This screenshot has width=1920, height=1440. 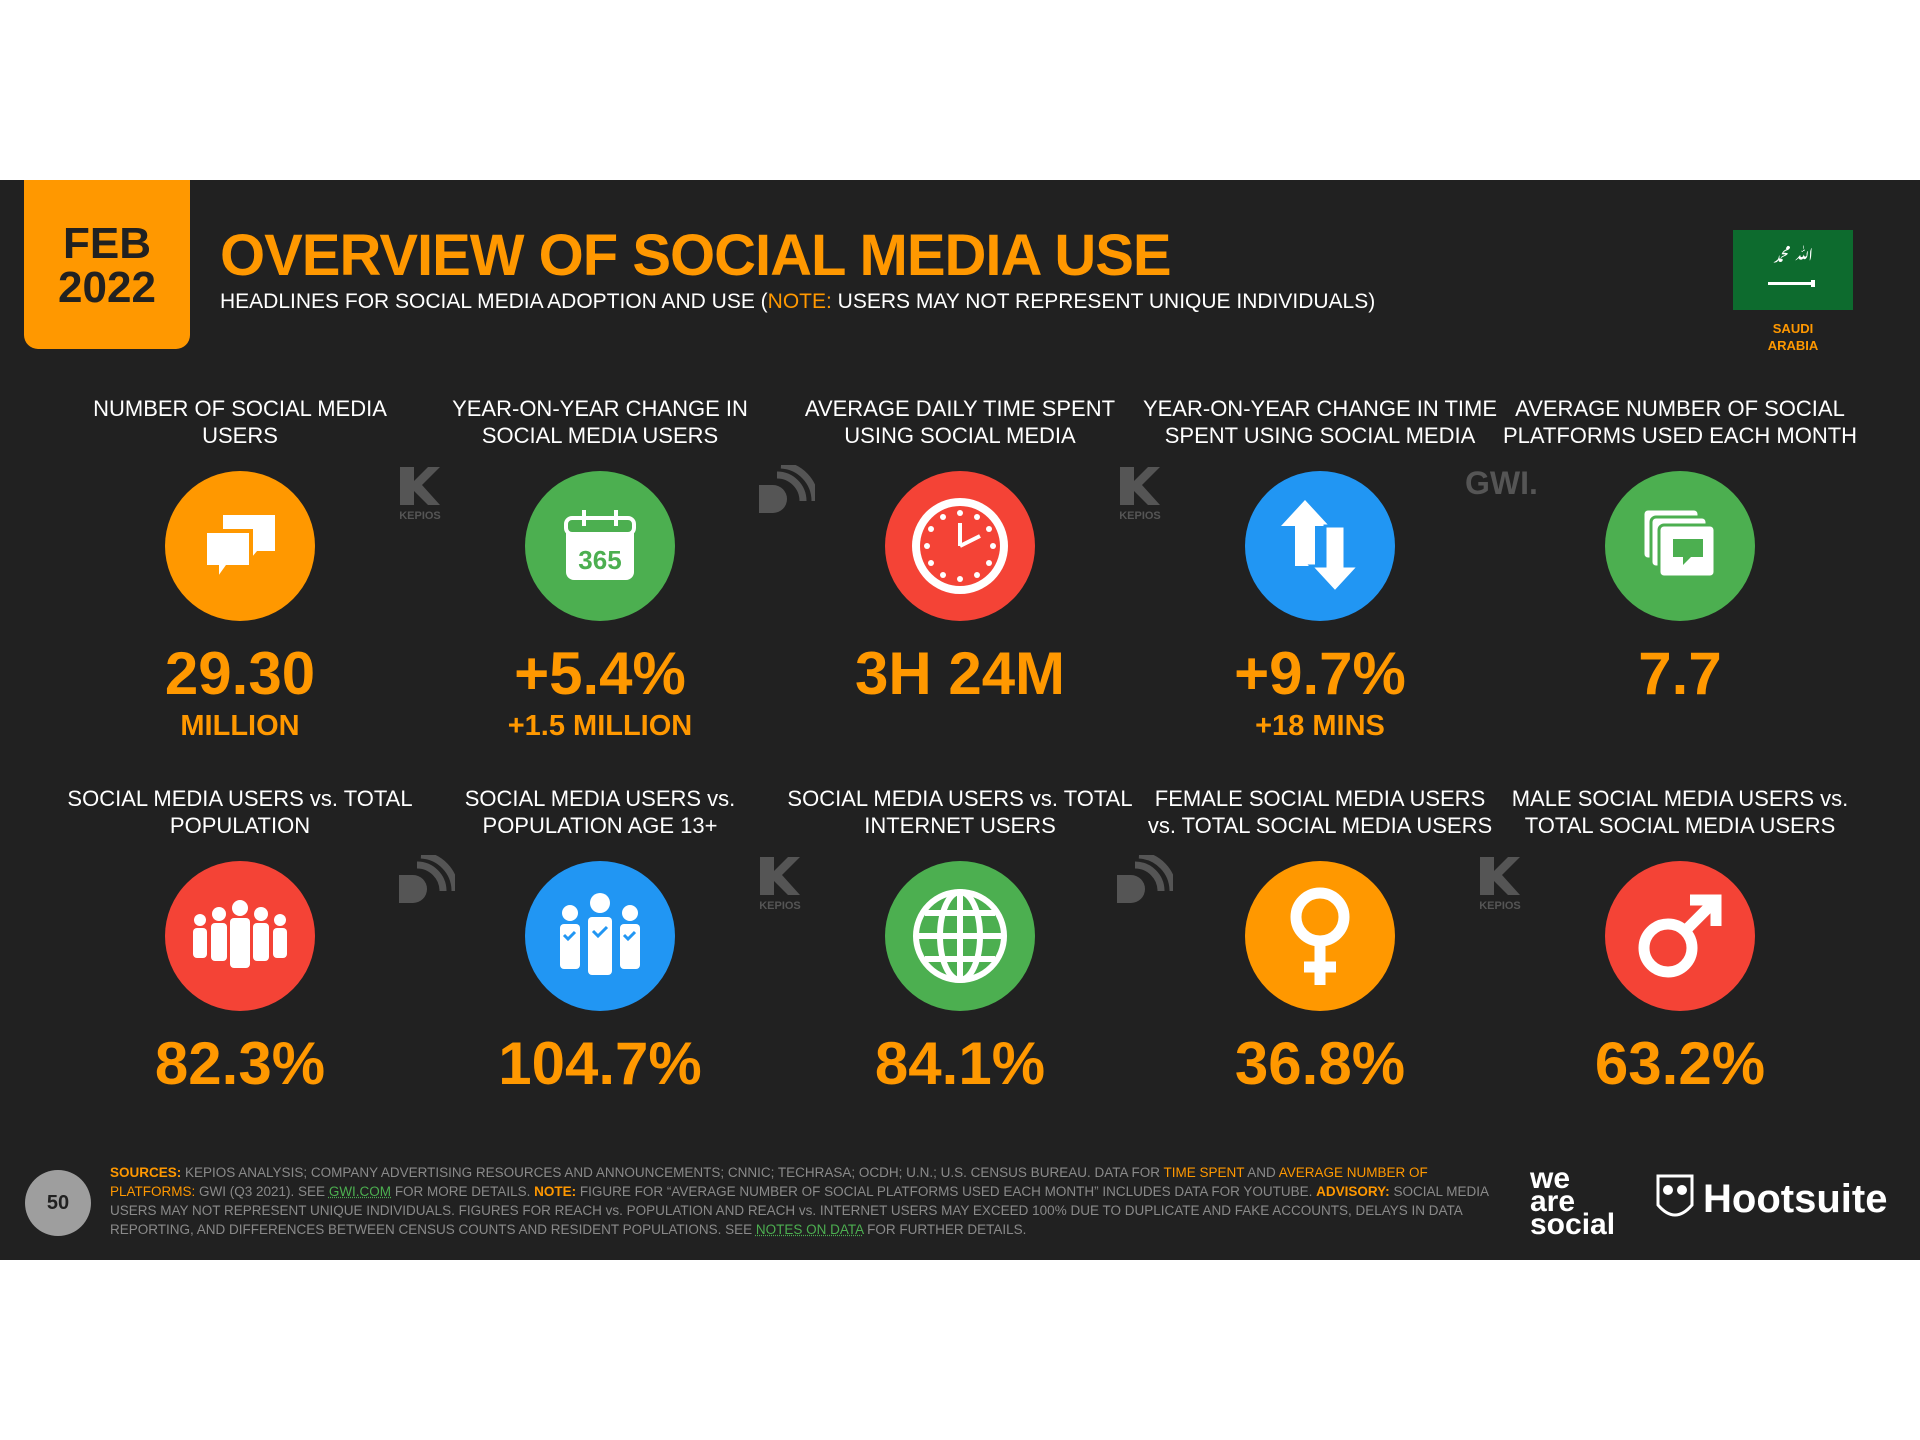 What do you see at coordinates (1320, 673) in the screenshot?
I see `stat-value: +9.7%` at bounding box center [1320, 673].